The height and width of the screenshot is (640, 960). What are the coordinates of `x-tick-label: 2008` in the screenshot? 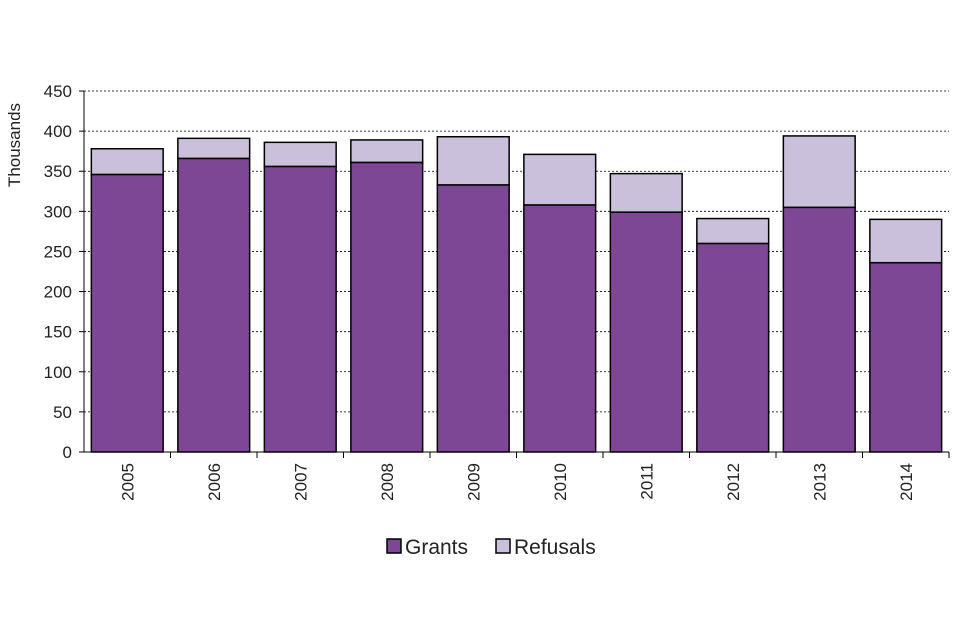 It's located at (387, 482).